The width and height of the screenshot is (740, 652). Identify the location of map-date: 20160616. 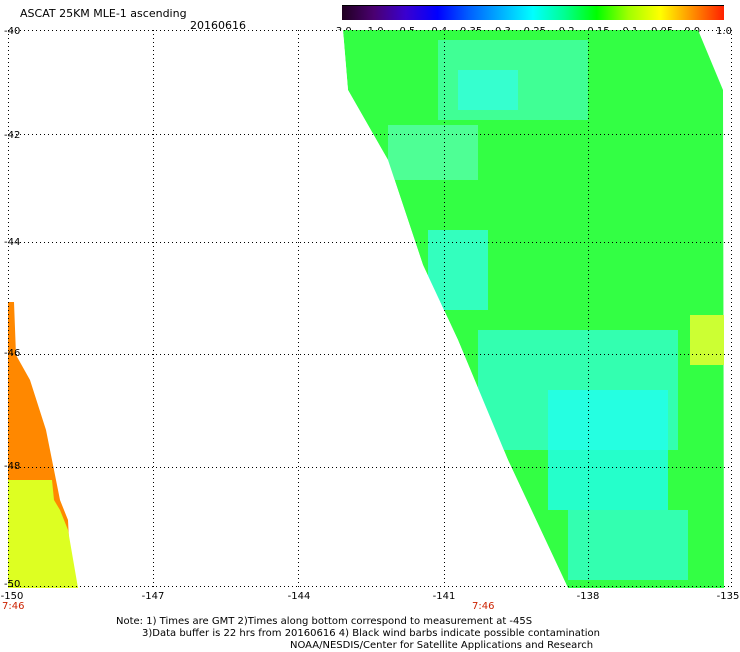
(218, 25).